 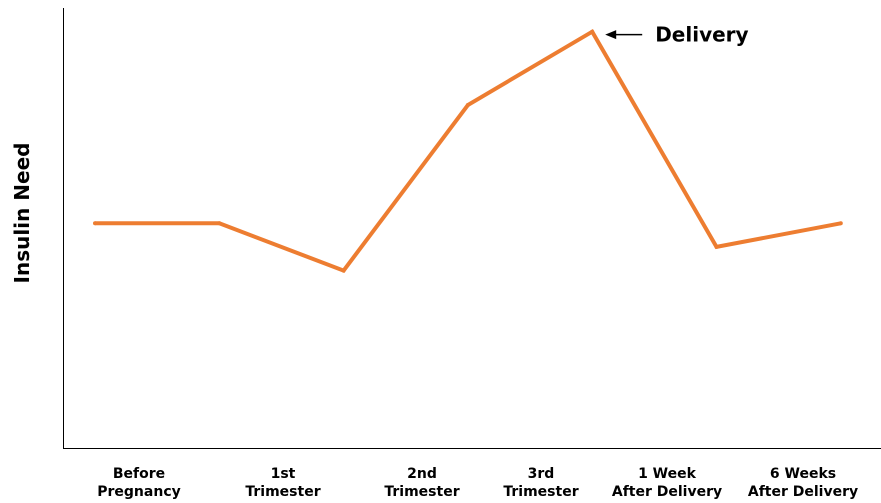 I want to click on x-tick-label: 2nd Trimester, so click(x=421, y=483).